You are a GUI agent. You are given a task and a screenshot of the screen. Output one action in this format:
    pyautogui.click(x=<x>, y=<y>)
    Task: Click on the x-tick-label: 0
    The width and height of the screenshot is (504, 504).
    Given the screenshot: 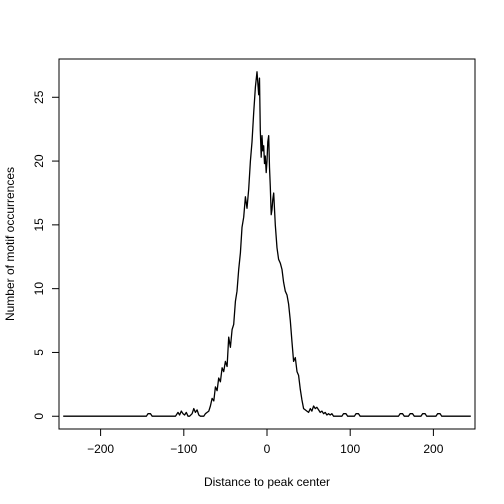 What is the action you would take?
    pyautogui.click(x=267, y=449)
    